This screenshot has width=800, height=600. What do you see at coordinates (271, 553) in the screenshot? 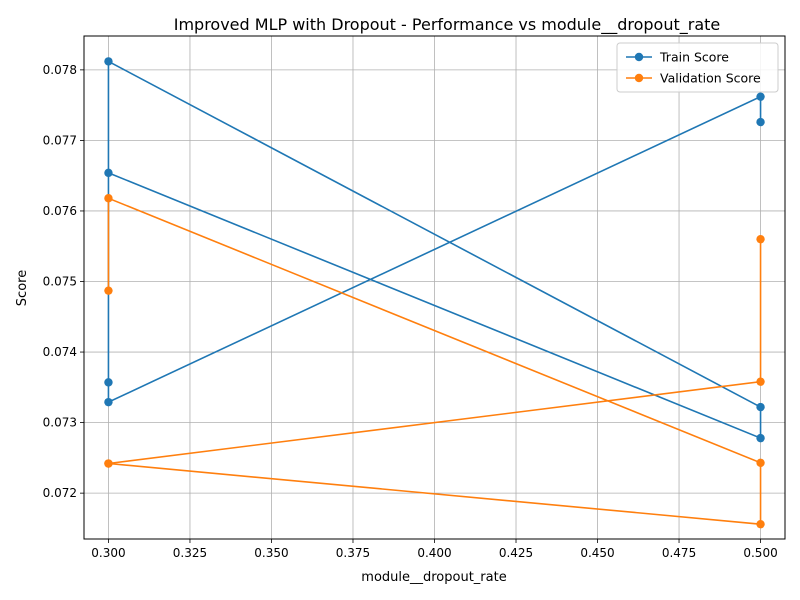
I see `x-tick-label: 0.350` at bounding box center [271, 553].